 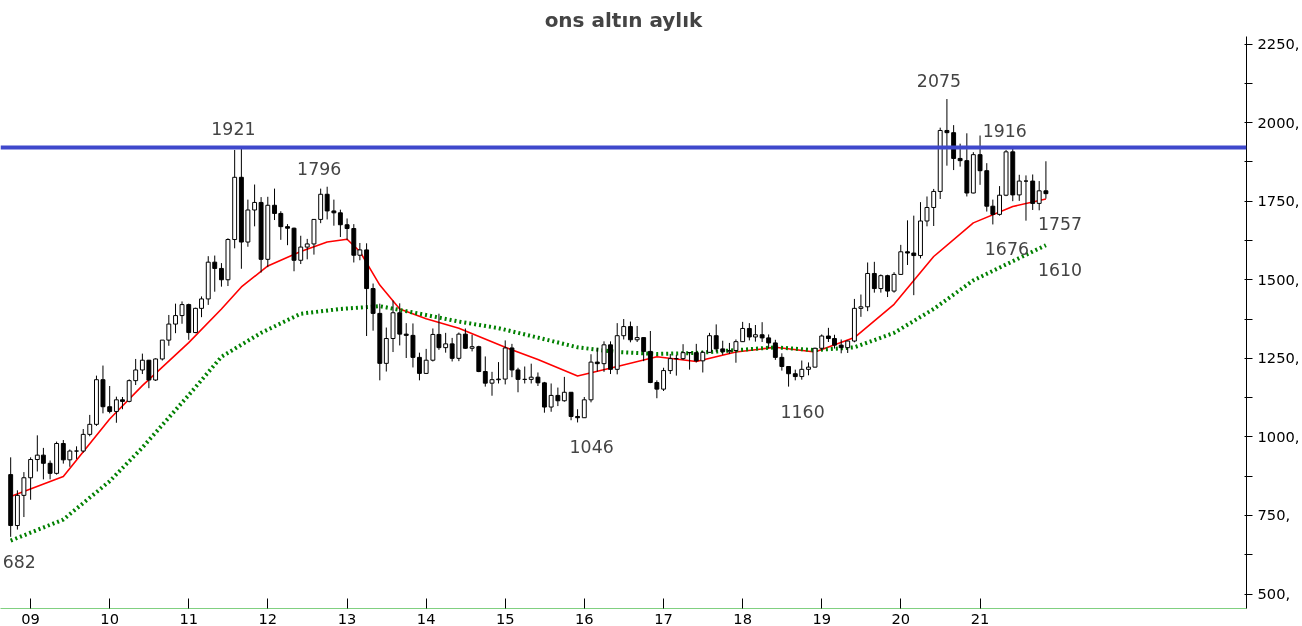 I want to click on y-tick-label: 2250,, so click(x=1278, y=44).